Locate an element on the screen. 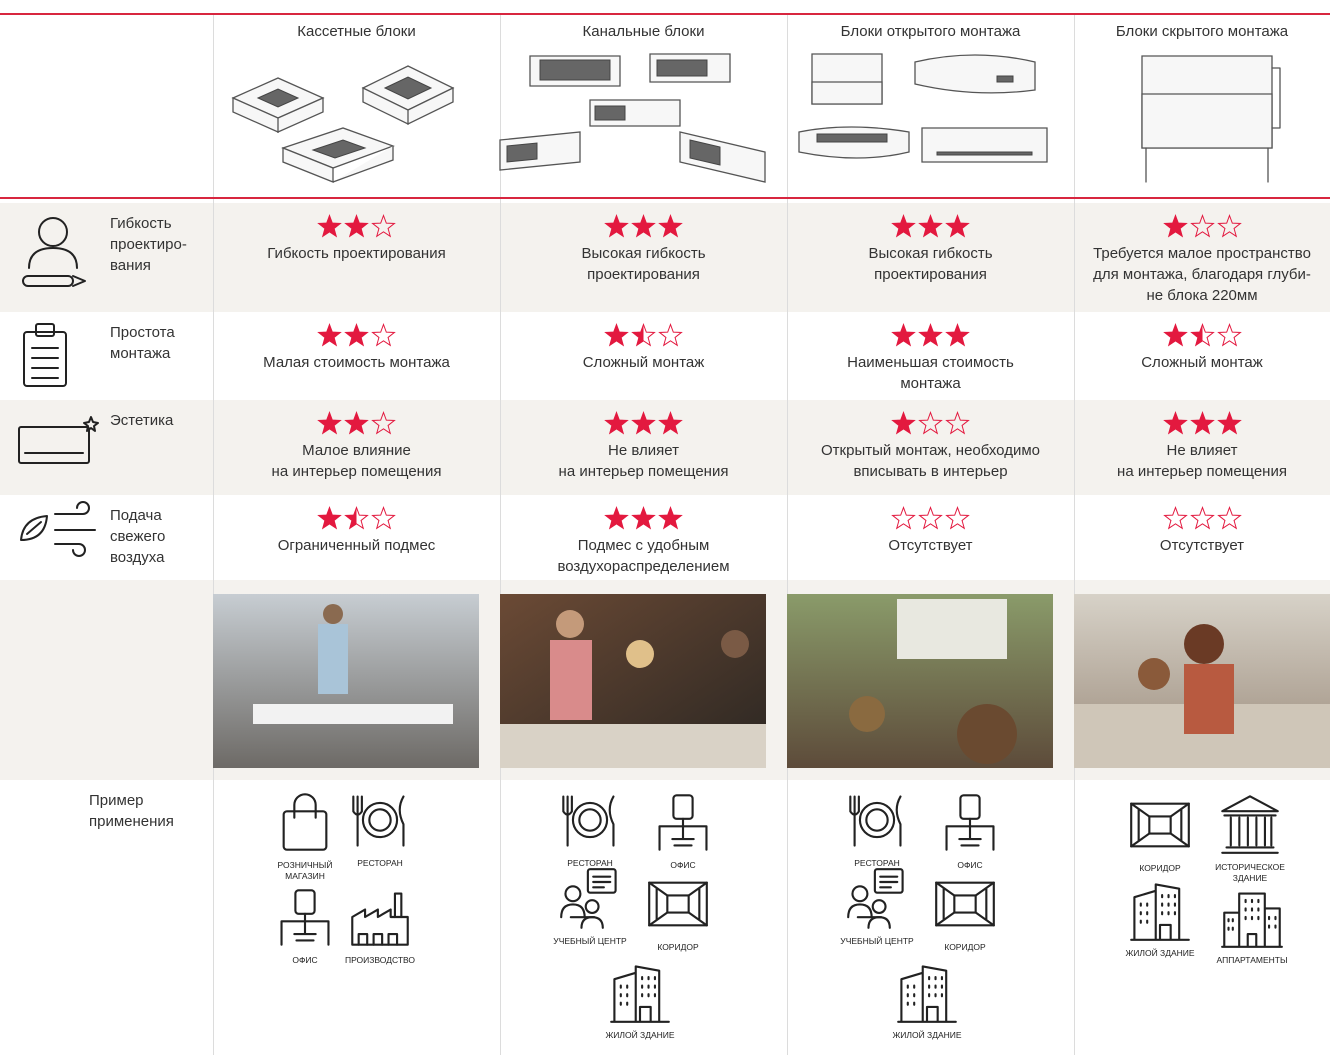  photo-office is located at coordinates (346, 681).